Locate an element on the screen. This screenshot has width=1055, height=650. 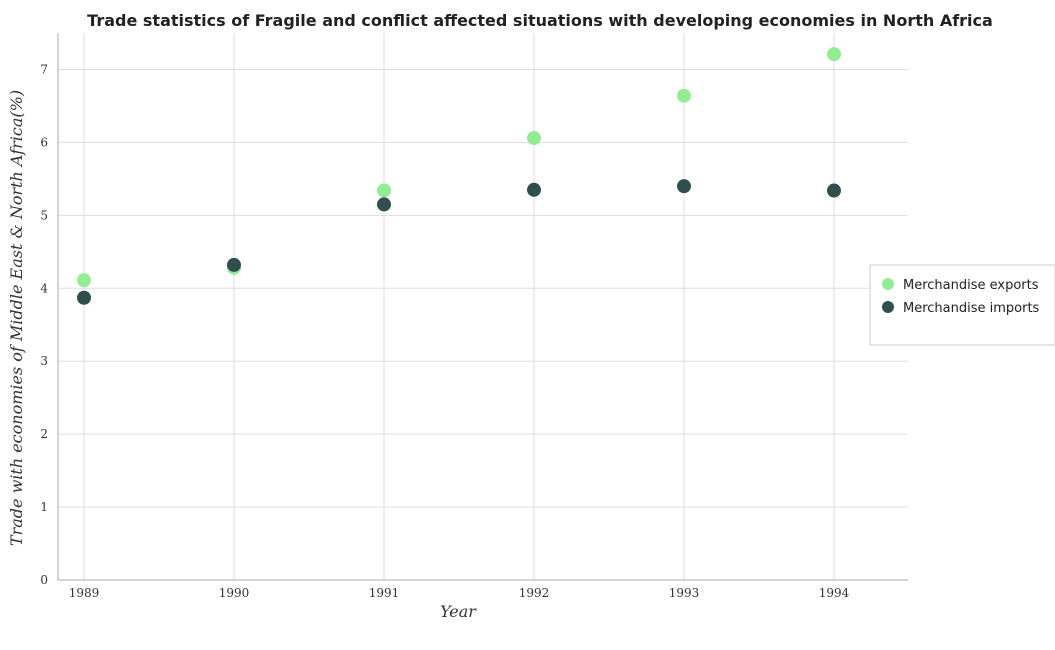
x-tick-label: 1993 is located at coordinates (684, 593).